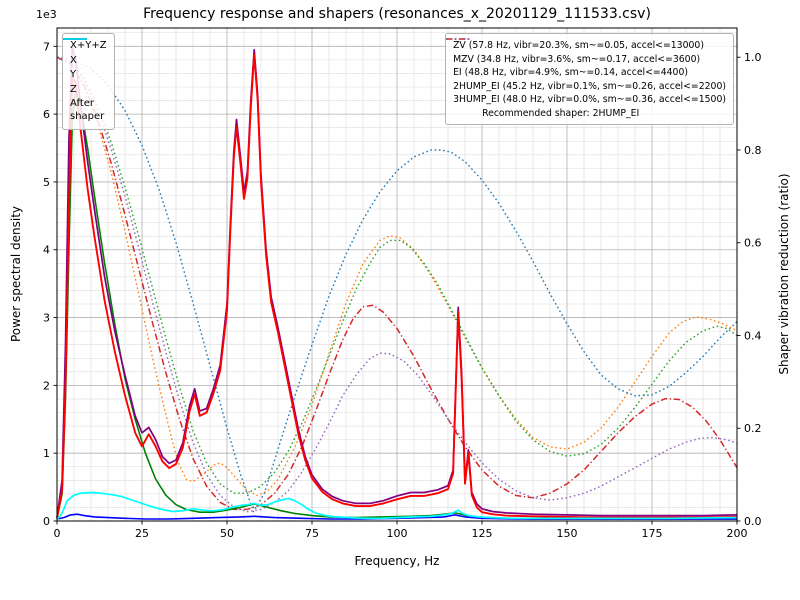 This screenshot has height=600, width=800. I want to click on right-y-tick-label: 0.2, so click(753, 428).